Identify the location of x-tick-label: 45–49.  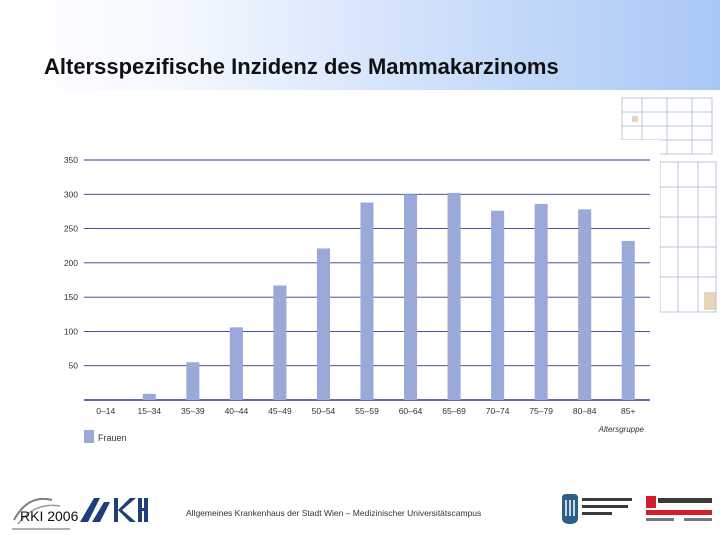
(280, 411).